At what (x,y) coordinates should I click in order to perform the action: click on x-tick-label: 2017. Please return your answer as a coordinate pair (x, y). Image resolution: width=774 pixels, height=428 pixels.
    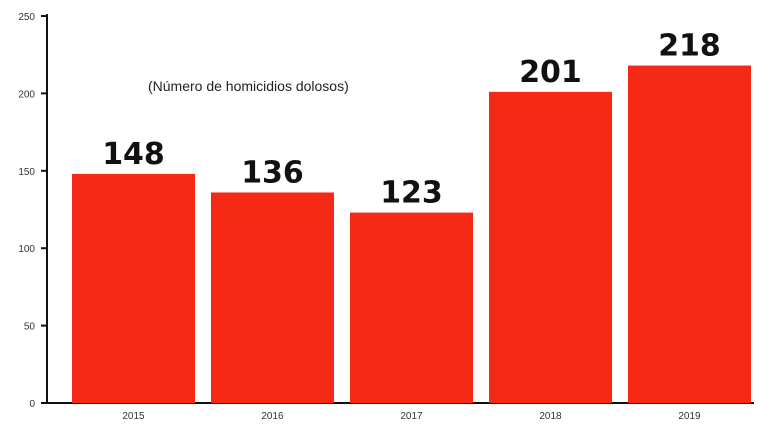
    Looking at the image, I should click on (411, 416).